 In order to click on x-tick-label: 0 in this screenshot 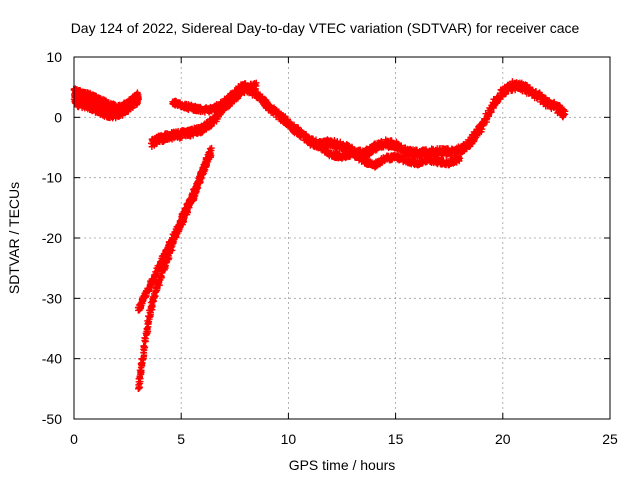, I will do `click(74, 439)`.